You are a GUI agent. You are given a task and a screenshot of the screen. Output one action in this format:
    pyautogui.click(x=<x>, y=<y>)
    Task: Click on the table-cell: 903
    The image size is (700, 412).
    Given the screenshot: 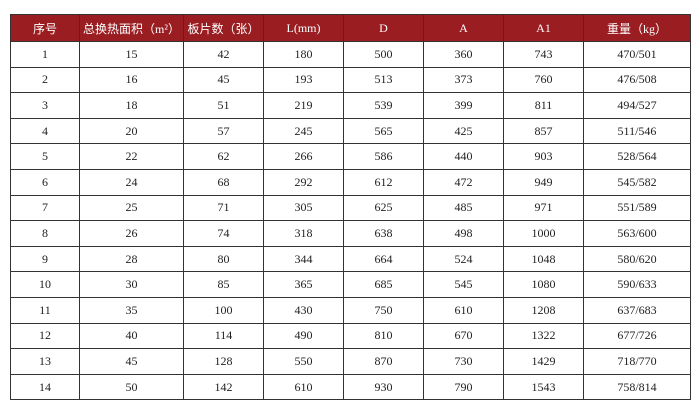 What is the action you would take?
    pyautogui.click(x=543, y=156)
    